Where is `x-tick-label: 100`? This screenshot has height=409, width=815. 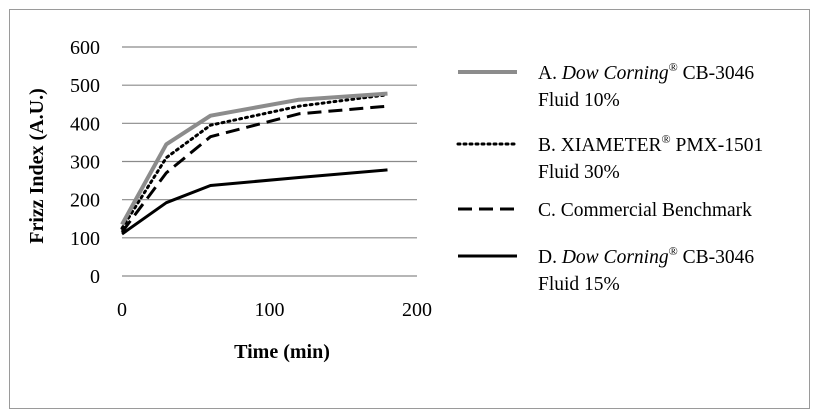
x-tick-label: 100 is located at coordinates (270, 310).